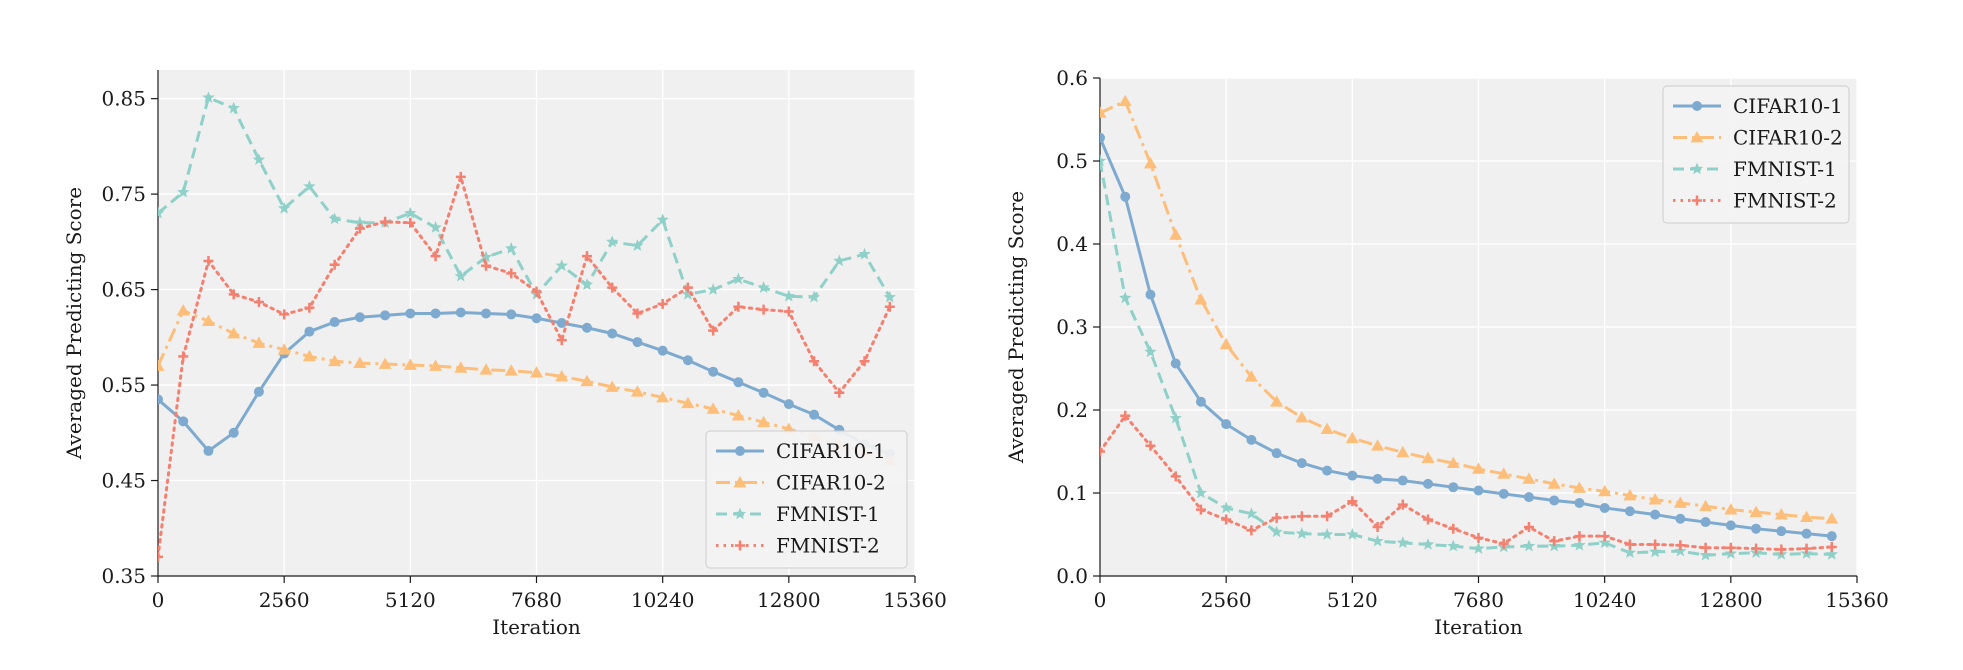 The image size is (1963, 670). Describe the element at coordinates (1072, 78) in the screenshot. I see `y-tick-label: 0.6` at that location.